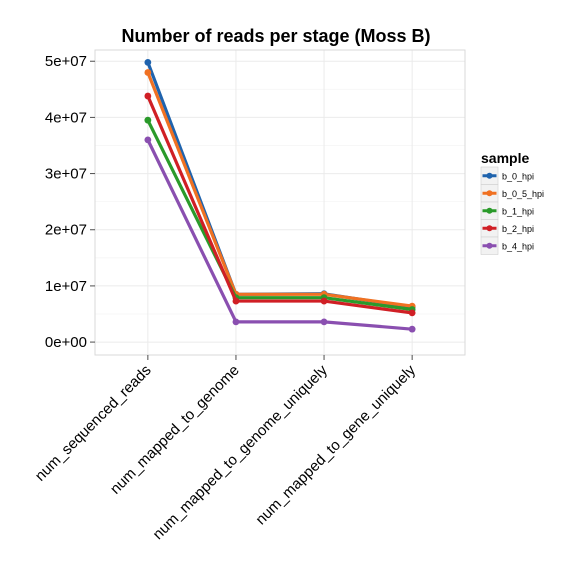  What do you see at coordinates (66, 230) in the screenshot?
I see `y-tick-label: 2e+07` at bounding box center [66, 230].